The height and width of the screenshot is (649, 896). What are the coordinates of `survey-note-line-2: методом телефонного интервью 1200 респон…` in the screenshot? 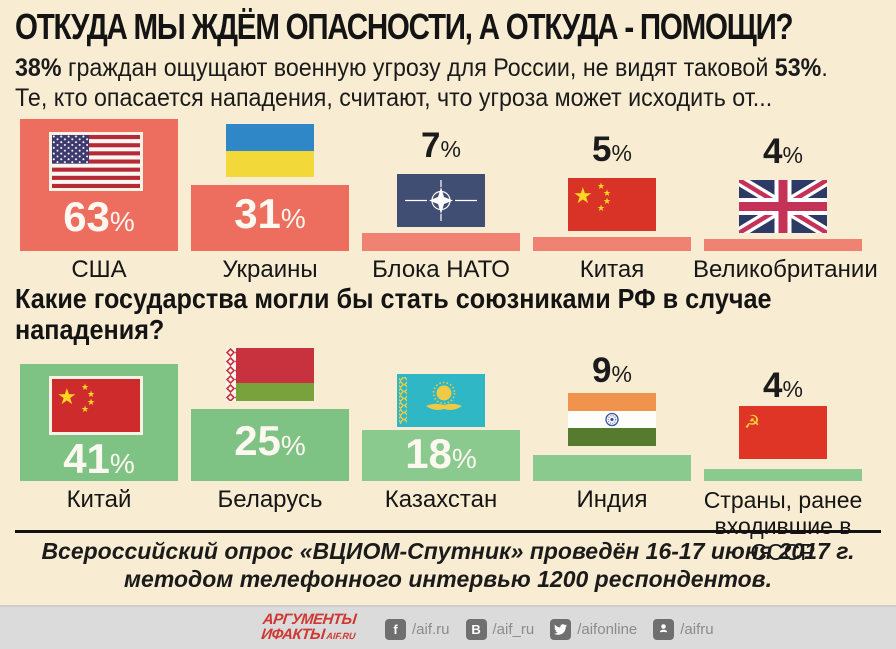 It's located at (448, 579).